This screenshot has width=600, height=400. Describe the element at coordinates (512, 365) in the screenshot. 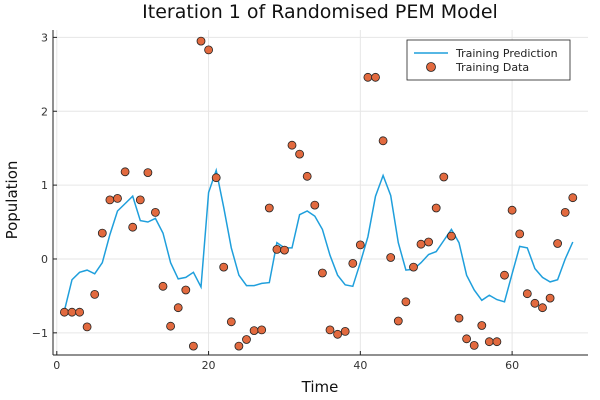

I see `x-tick-label: 60` at that location.